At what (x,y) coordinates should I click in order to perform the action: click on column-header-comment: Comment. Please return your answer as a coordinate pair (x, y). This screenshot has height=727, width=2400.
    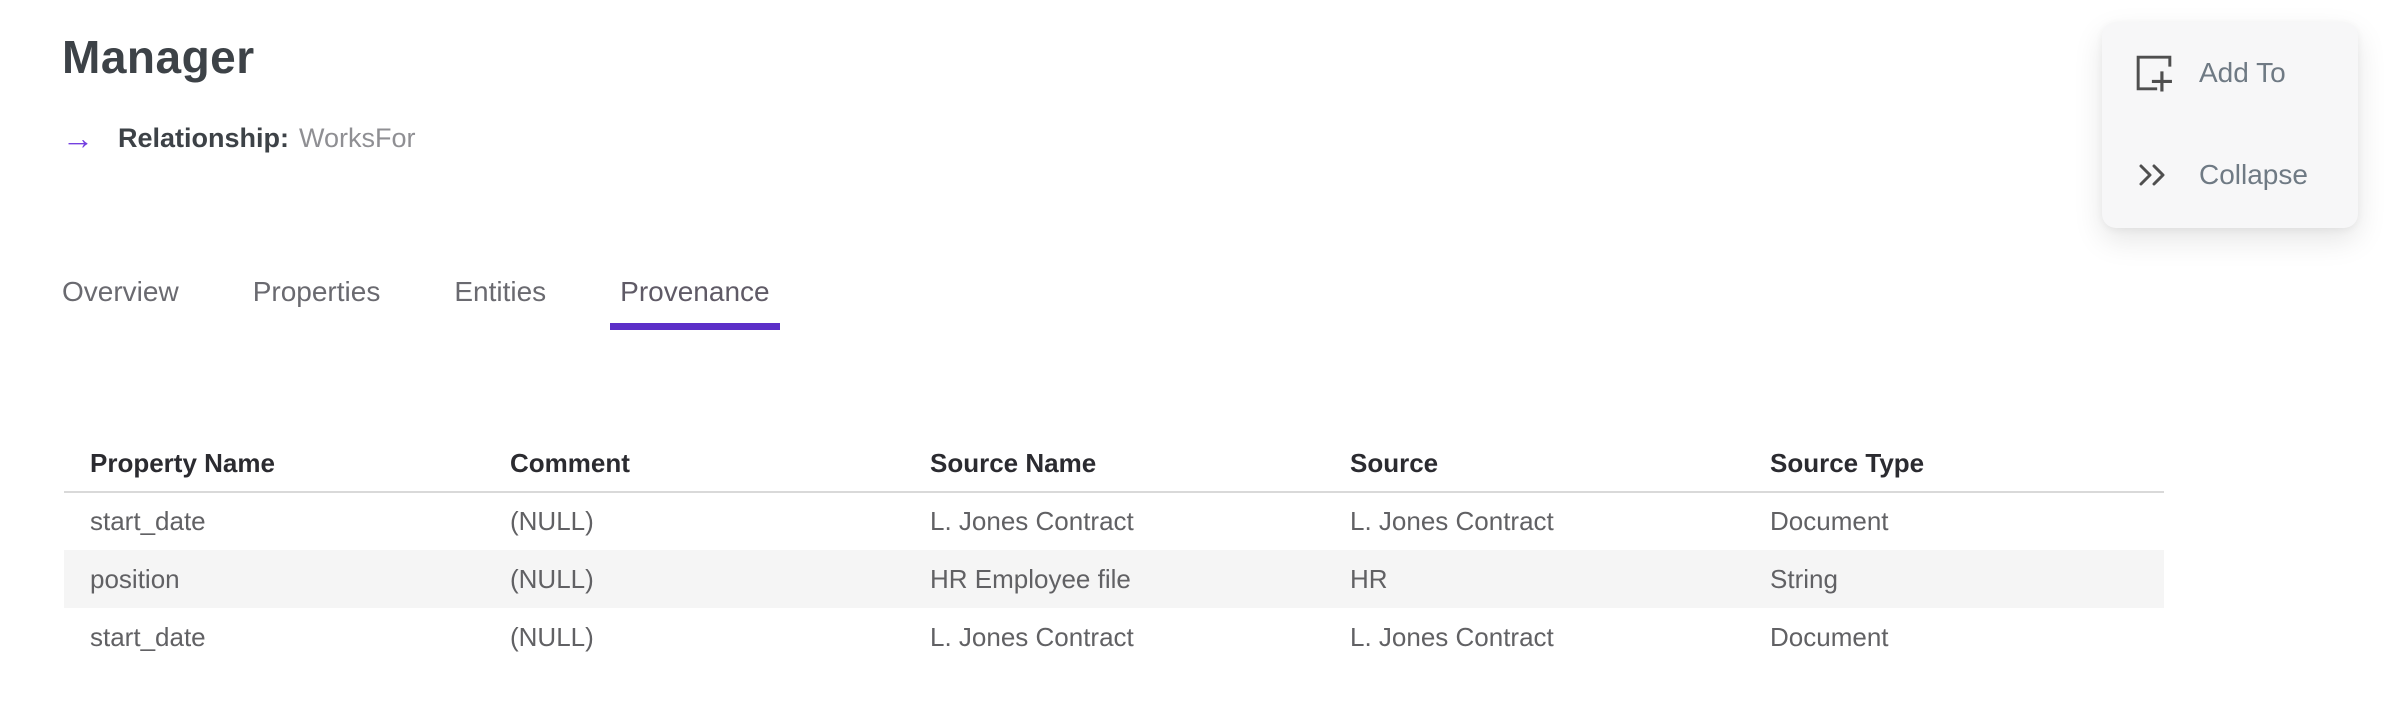
    Looking at the image, I should click on (694, 461).